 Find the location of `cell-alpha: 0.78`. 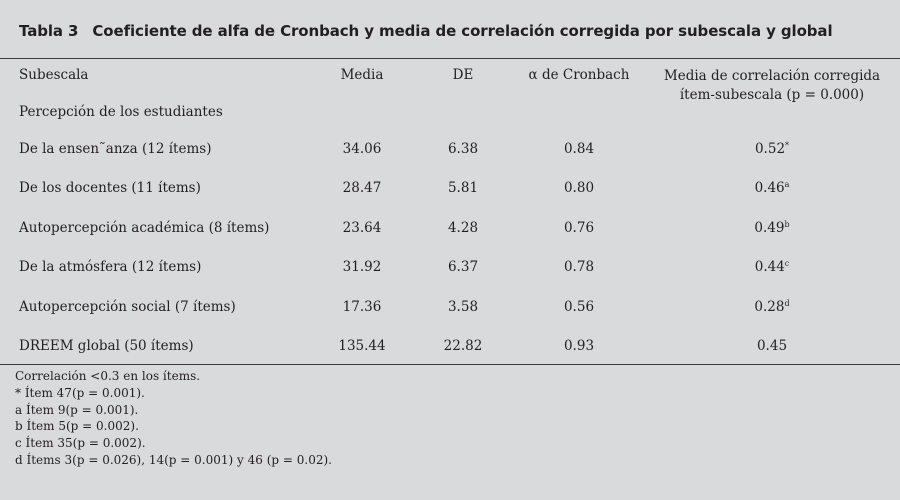

cell-alpha: 0.78 is located at coordinates (579, 267).